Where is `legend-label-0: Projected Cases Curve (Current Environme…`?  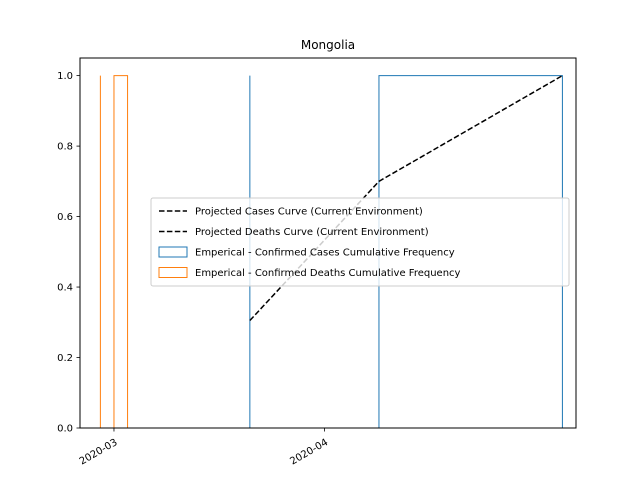
legend-label-0: Projected Cases Curve (Current Environme… is located at coordinates (309, 212).